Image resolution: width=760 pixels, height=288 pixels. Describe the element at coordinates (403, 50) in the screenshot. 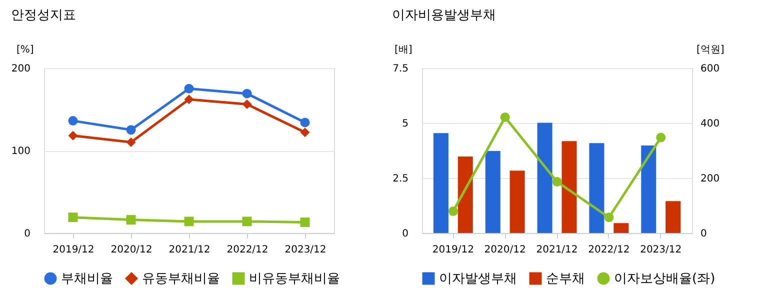

I see `y-axis-title: [배]` at that location.